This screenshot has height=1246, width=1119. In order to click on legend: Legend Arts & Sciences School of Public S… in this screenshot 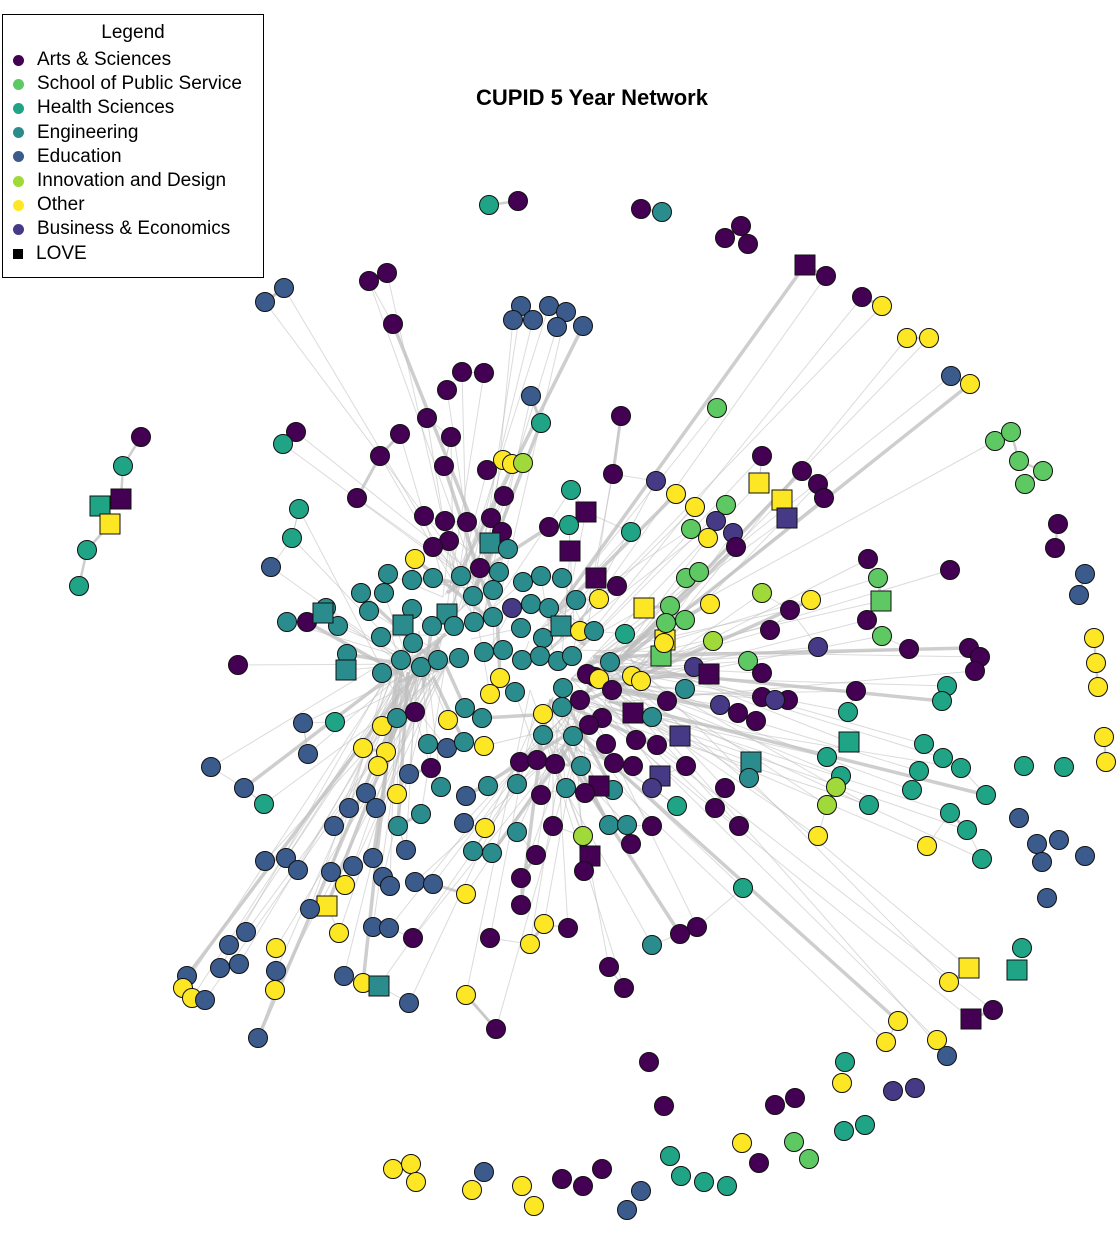, I will do `click(133, 146)`.